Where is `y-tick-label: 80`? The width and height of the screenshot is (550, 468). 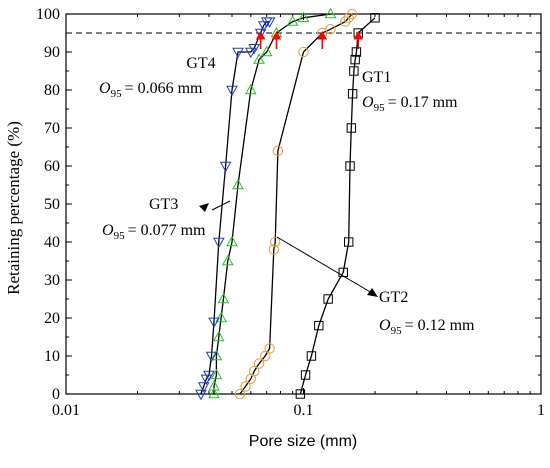
y-tick-label: 80 is located at coordinates (52, 90).